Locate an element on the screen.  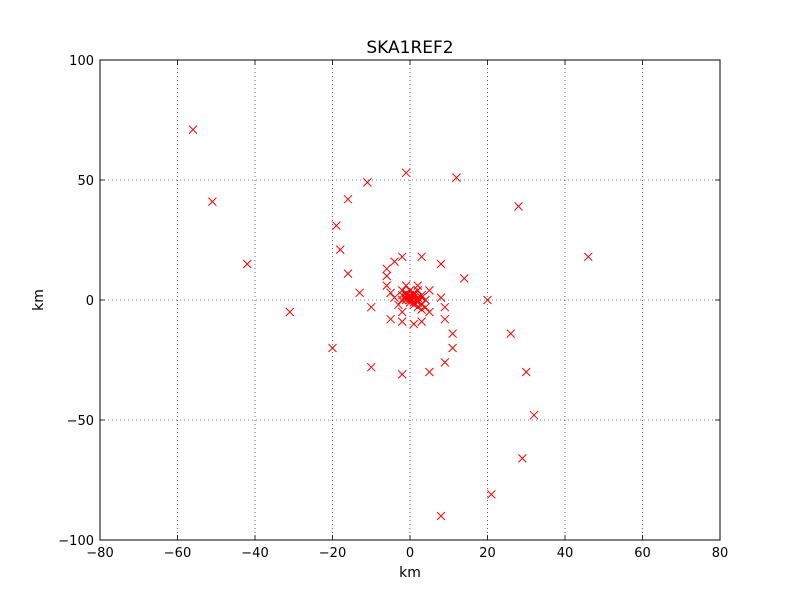
y-tick-label: −100 is located at coordinates (76, 541).